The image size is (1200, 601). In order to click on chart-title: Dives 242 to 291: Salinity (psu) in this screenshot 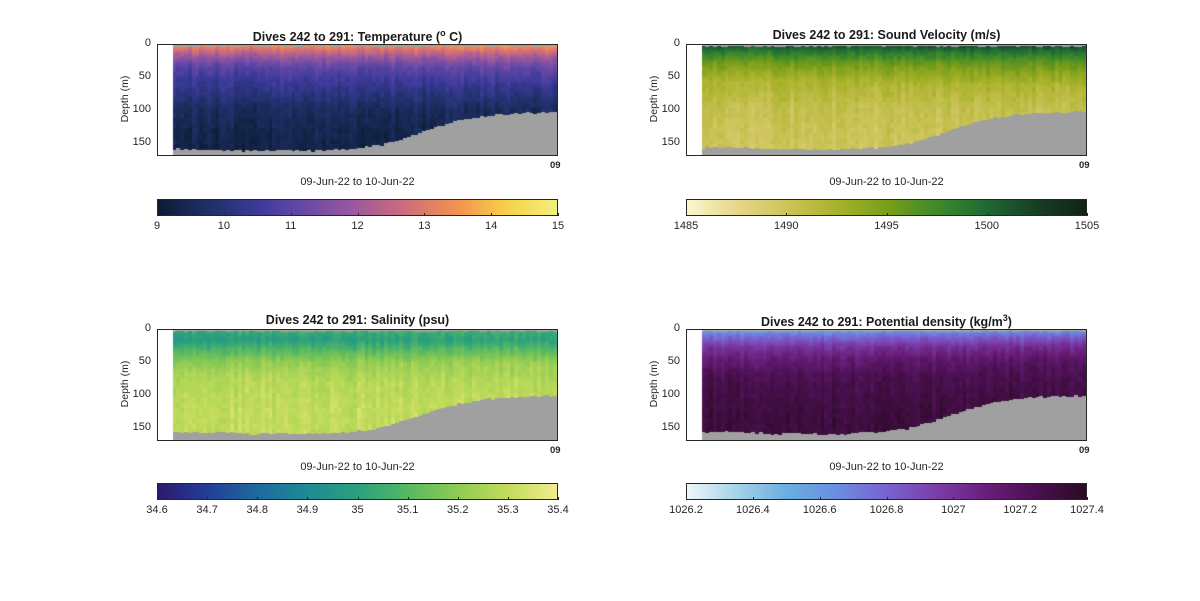, I will do `click(357, 320)`.